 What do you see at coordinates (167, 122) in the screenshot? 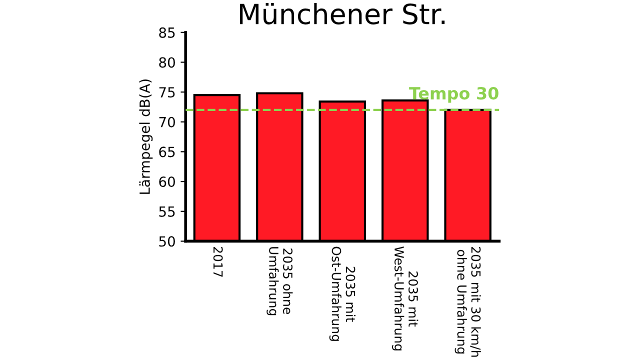
I see `y-tick-label: 70` at bounding box center [167, 122].